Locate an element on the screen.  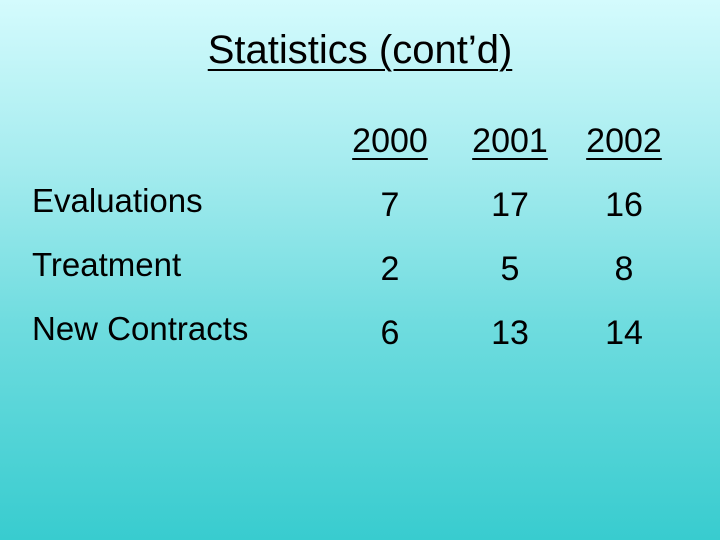
slide-title-text: Statistics (cont’d) is located at coordinates (360, 50).